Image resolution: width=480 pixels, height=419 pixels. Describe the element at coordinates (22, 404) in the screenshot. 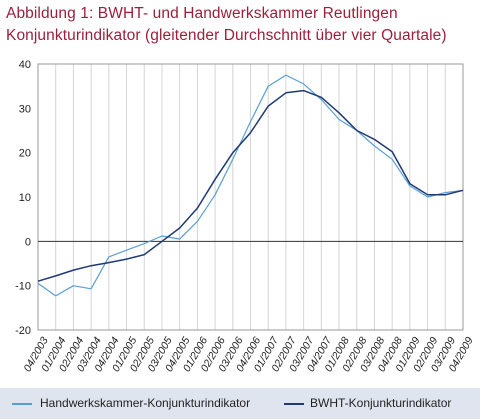

I see `legend-swatch-handwerkskammer` at that location.